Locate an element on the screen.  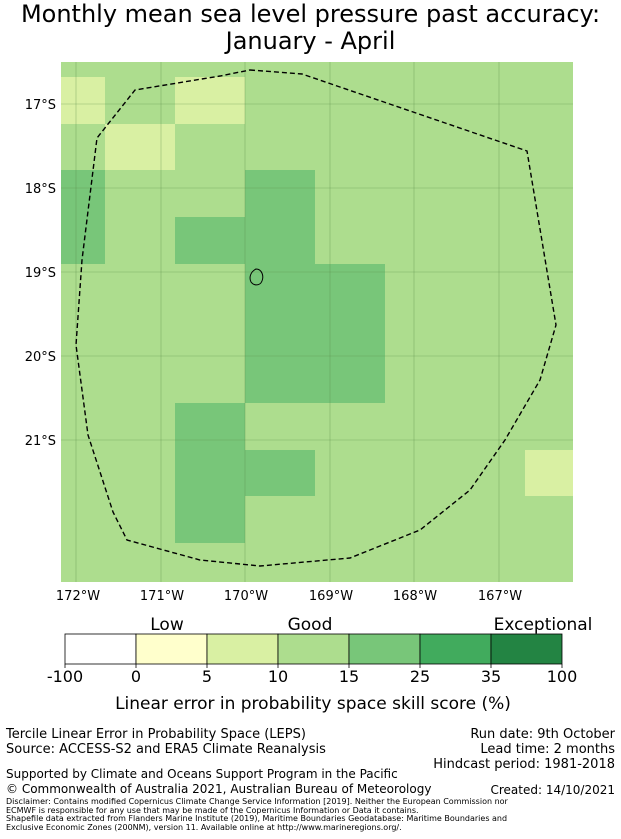
colorbar-tick-labels: -100 0 5 10 15 25 35 100 is located at coordinates (312, 676).